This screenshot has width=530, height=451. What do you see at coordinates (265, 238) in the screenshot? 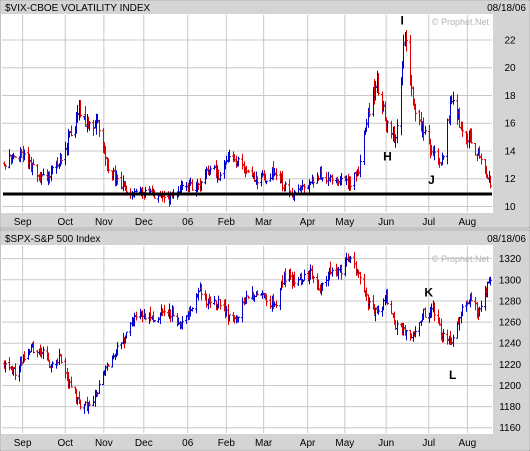
I see `spx-title-bar` at bounding box center [265, 238].